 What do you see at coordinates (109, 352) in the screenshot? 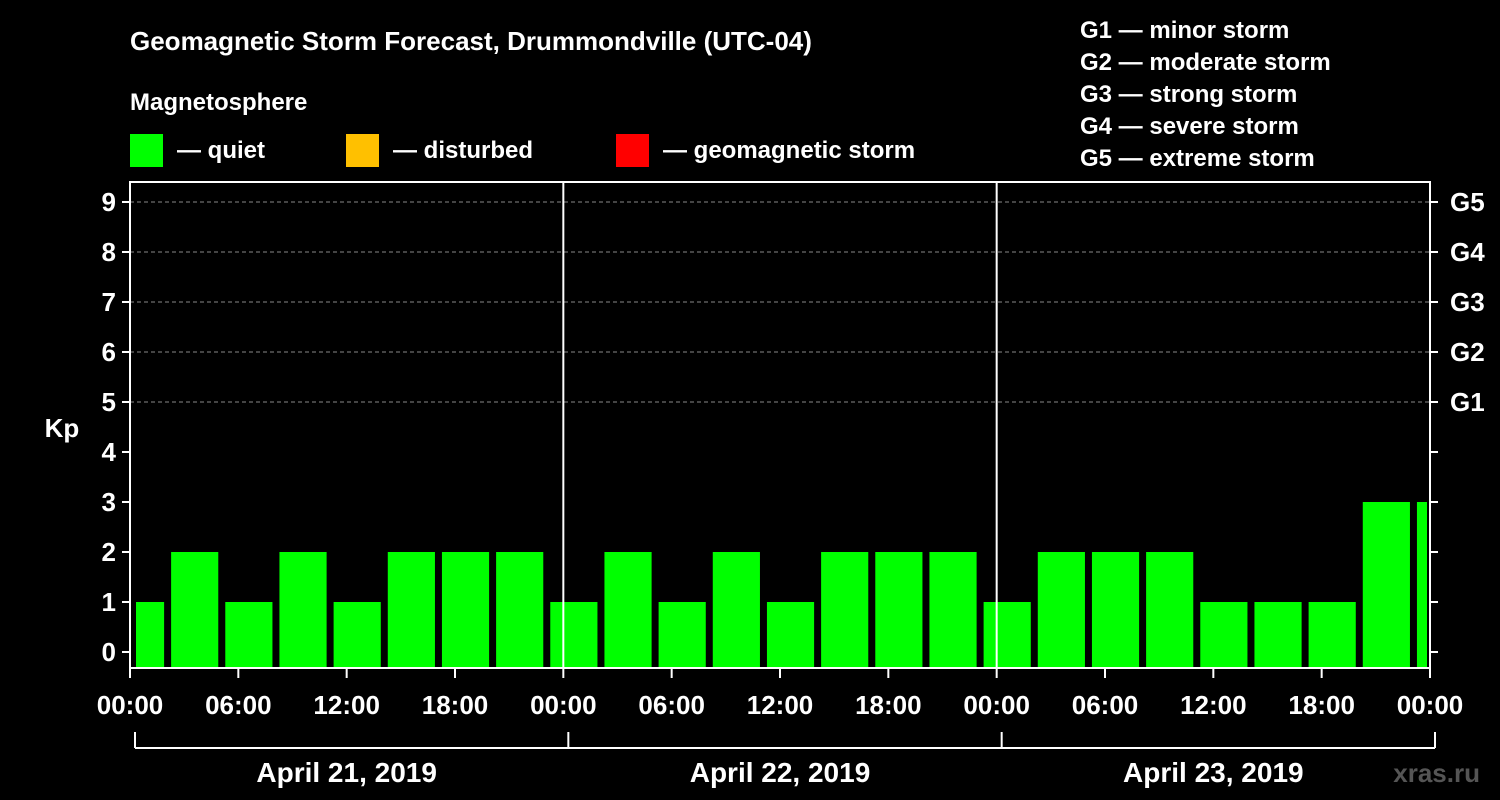
I see `y-tick-label: 6` at bounding box center [109, 352].